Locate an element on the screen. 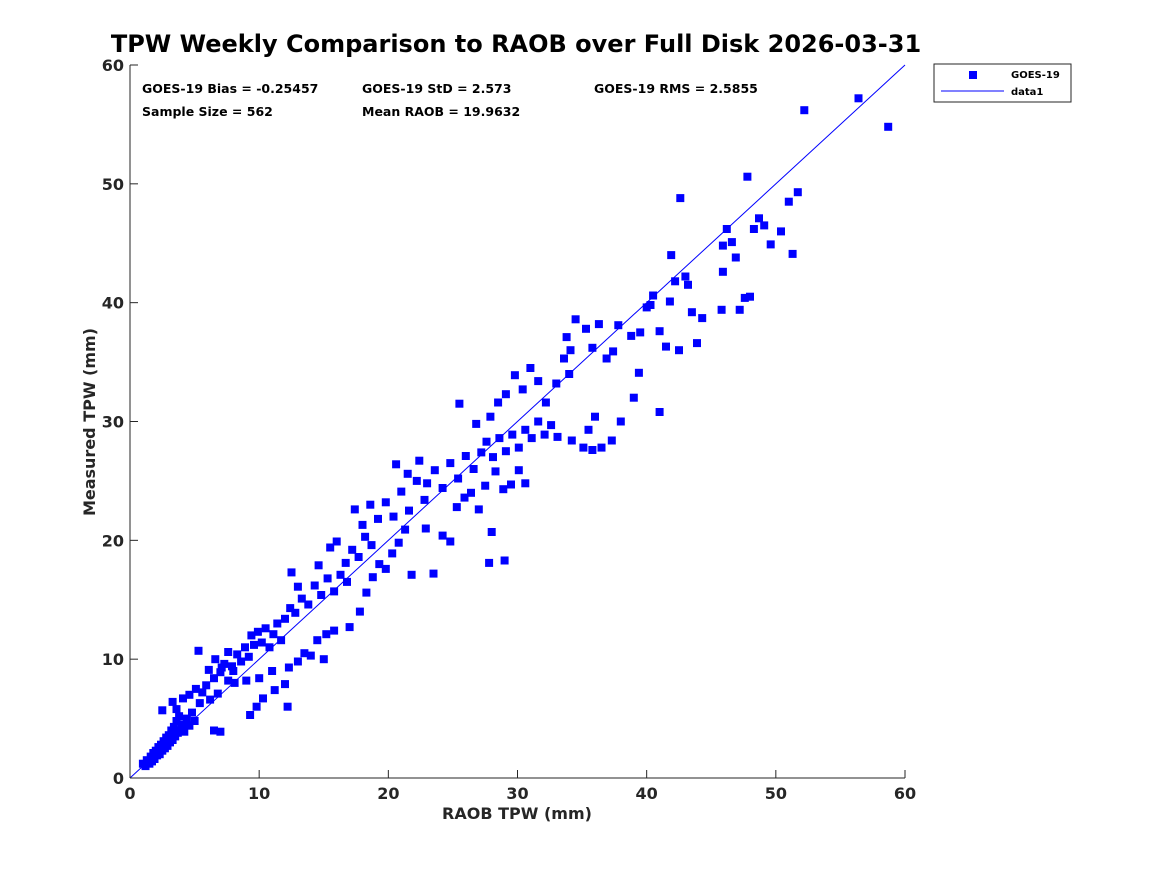 This screenshot has width=1167, height=875. y-tick-label: 10 is located at coordinates (113, 659).